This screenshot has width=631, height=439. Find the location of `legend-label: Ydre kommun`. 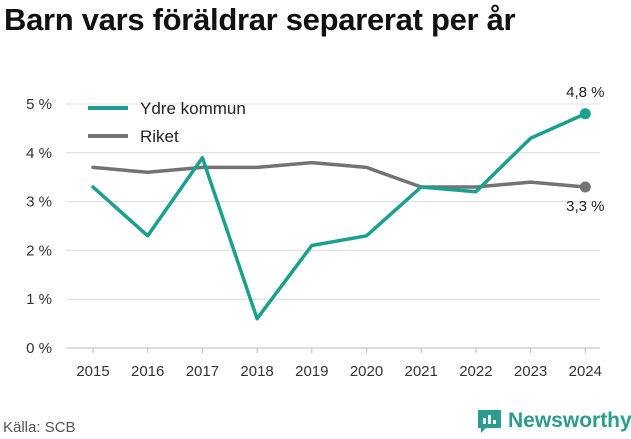

legend-label: Ydre kommun is located at coordinates (193, 108).